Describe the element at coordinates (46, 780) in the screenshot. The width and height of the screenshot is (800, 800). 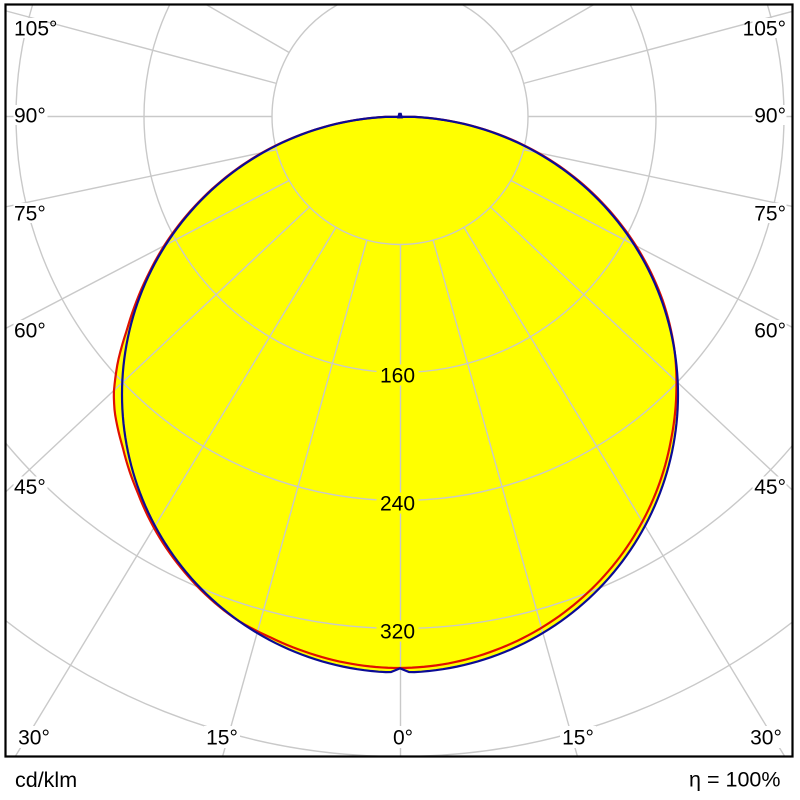
I see `svg-text: cd/klm` at that location.